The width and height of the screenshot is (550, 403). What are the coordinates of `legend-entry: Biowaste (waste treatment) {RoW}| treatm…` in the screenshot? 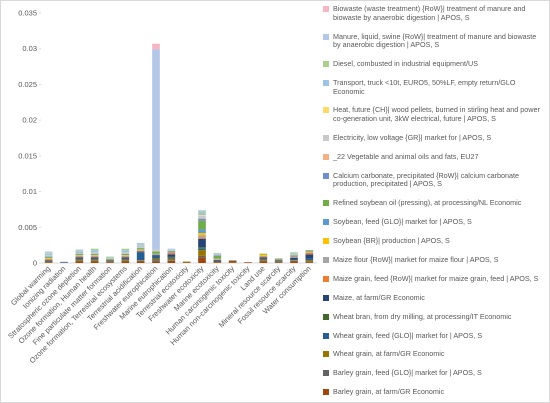 It's located at (434, 13).